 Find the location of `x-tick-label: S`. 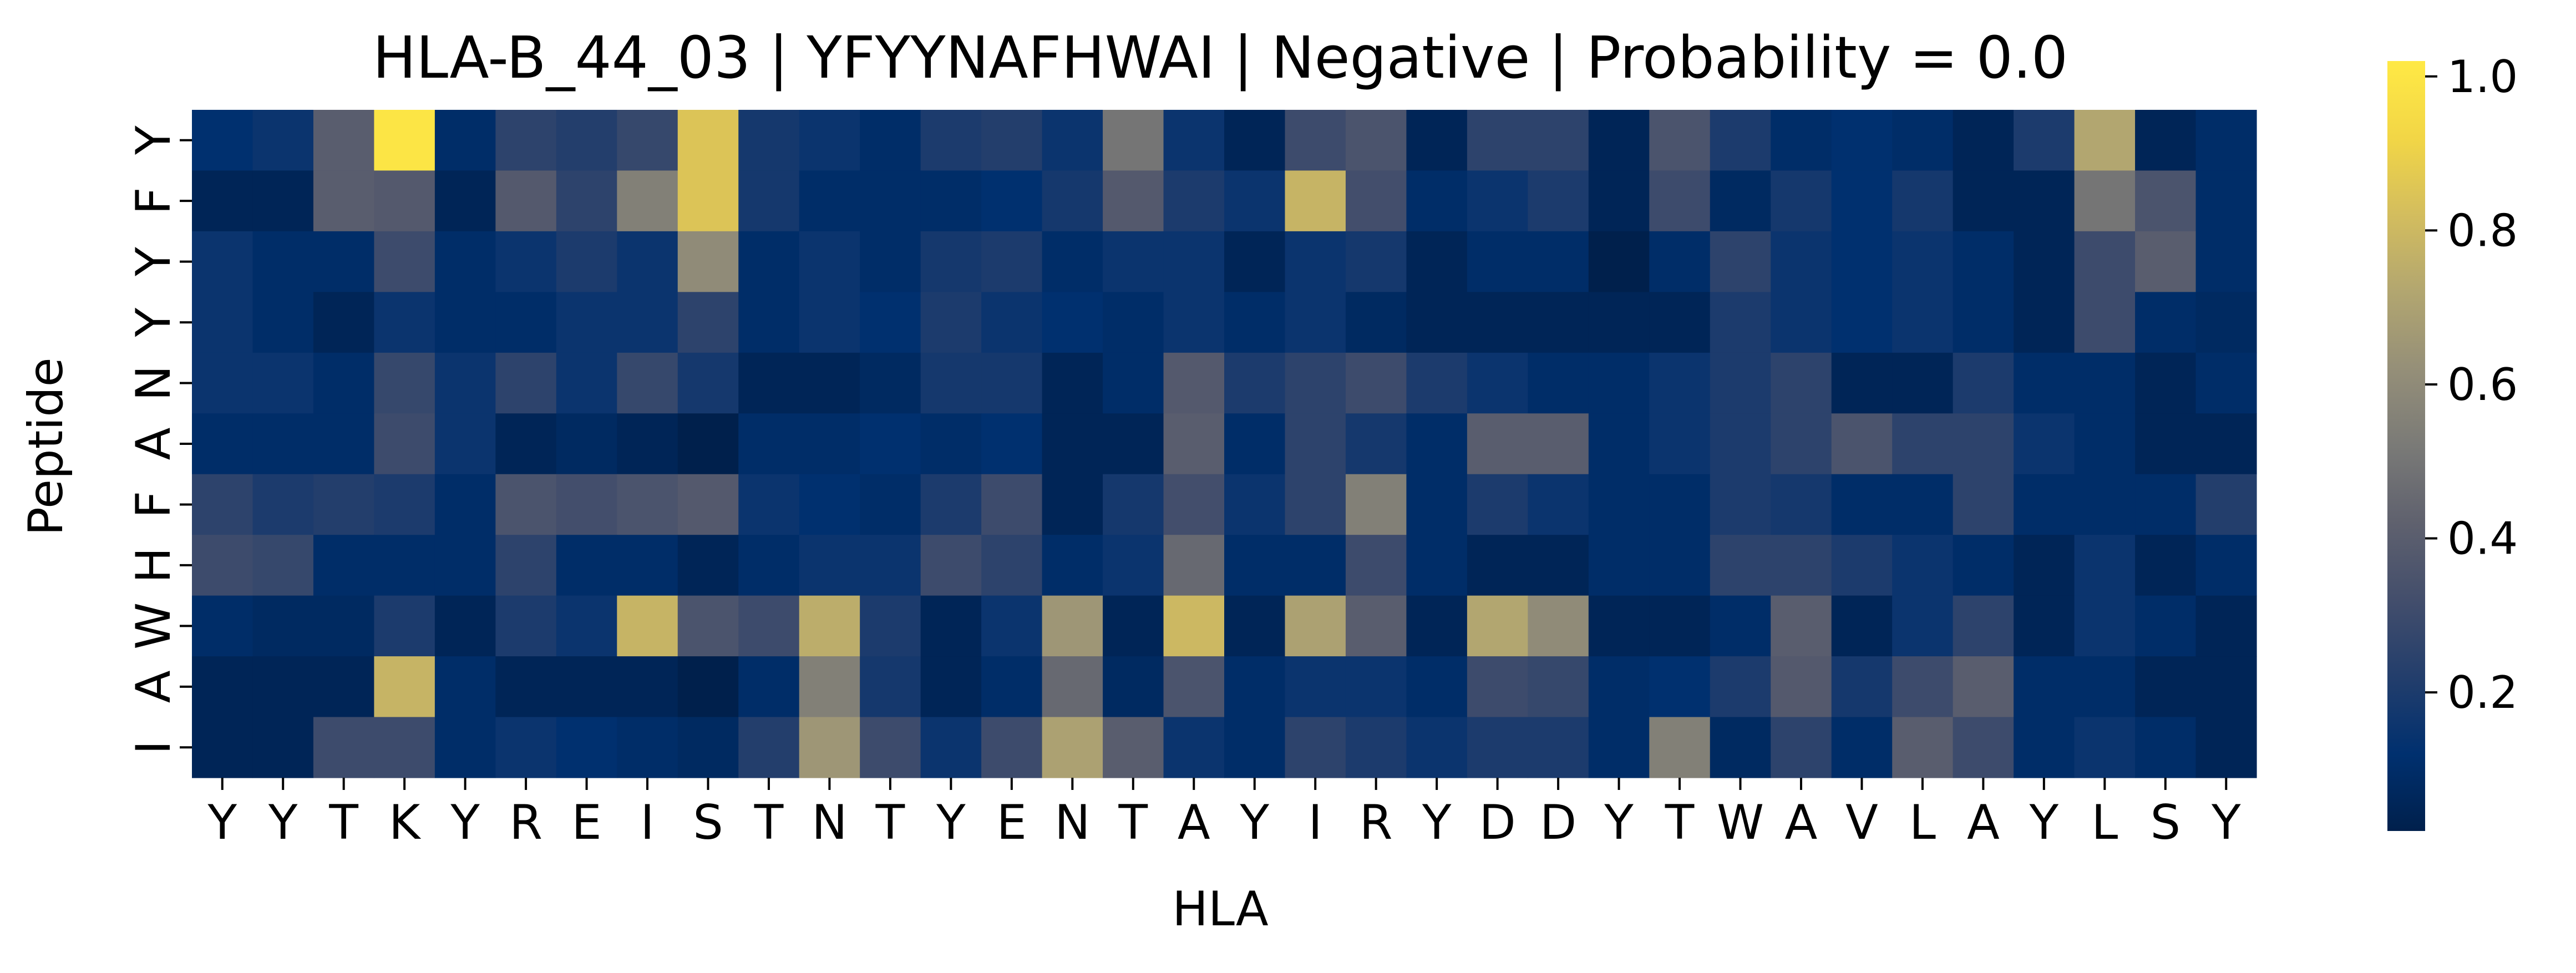

x-tick-label: S is located at coordinates (708, 822).